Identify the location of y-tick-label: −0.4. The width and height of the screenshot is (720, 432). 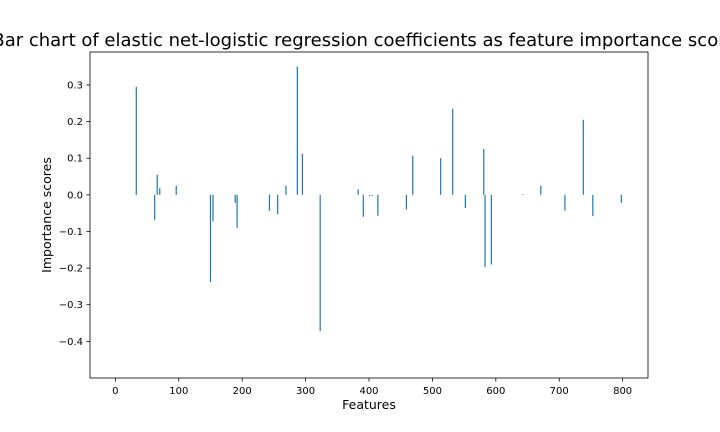
(71, 342).